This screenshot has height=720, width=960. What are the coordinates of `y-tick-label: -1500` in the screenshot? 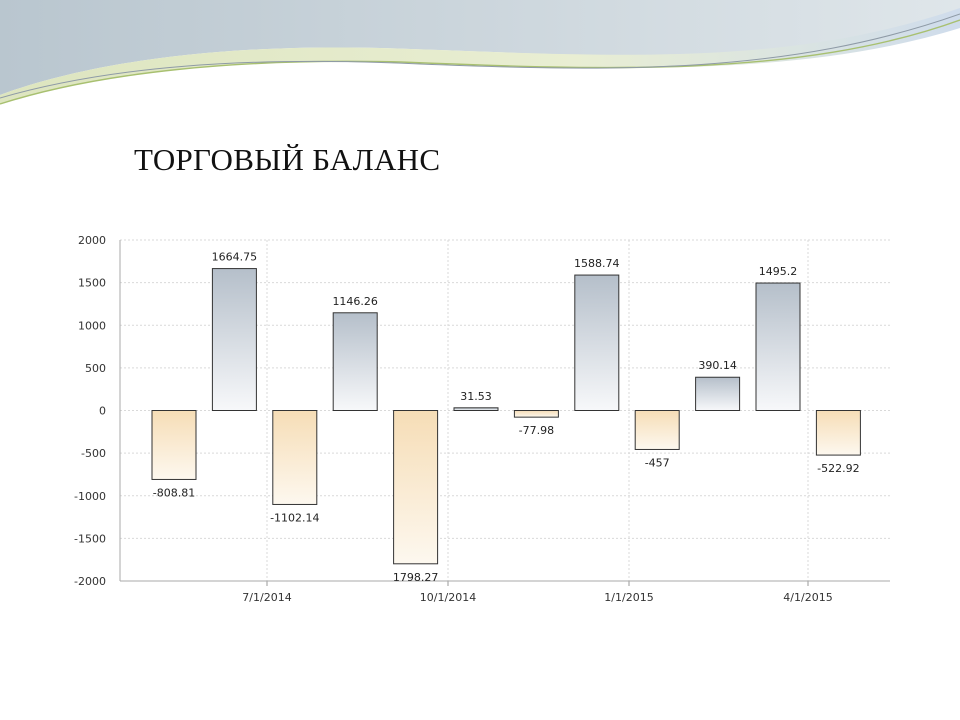 It's located at (90, 538).